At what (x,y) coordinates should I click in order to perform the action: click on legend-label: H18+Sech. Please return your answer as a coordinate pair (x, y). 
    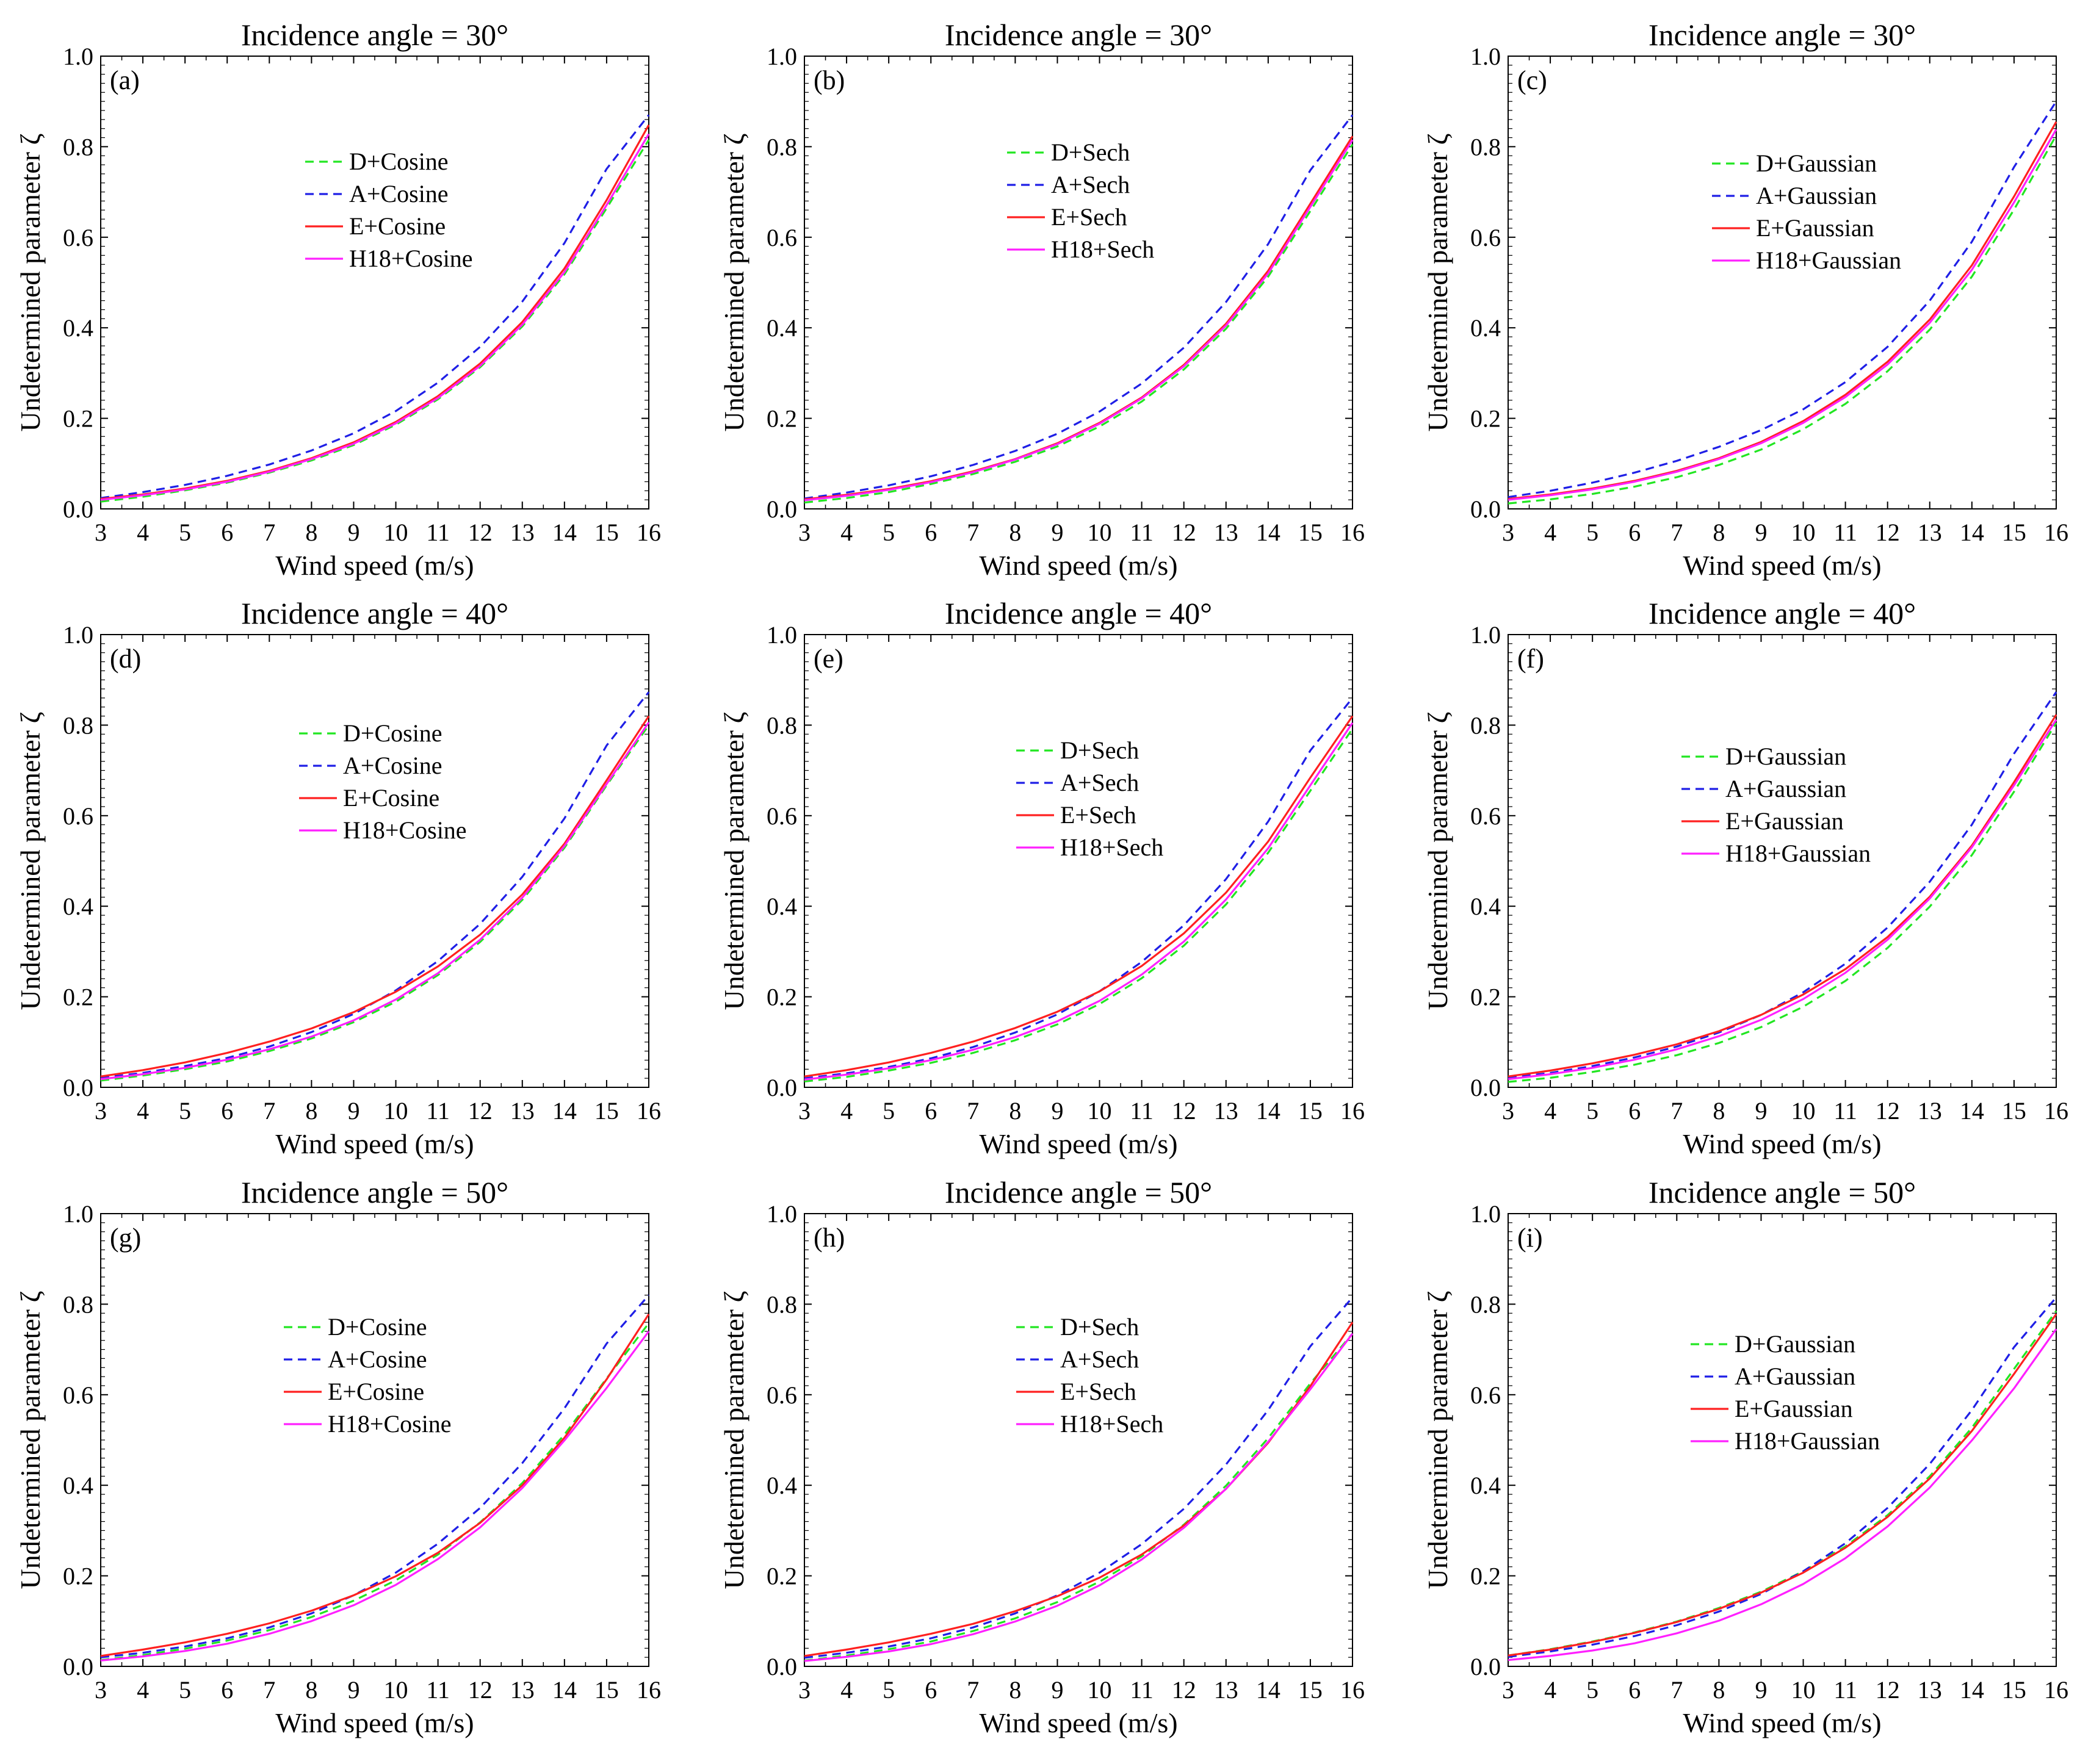
    Looking at the image, I should click on (1102, 249).